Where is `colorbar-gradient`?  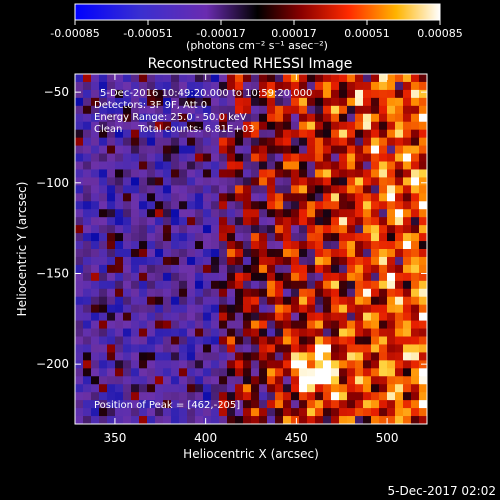
colorbar-gradient is located at coordinates (257, 12).